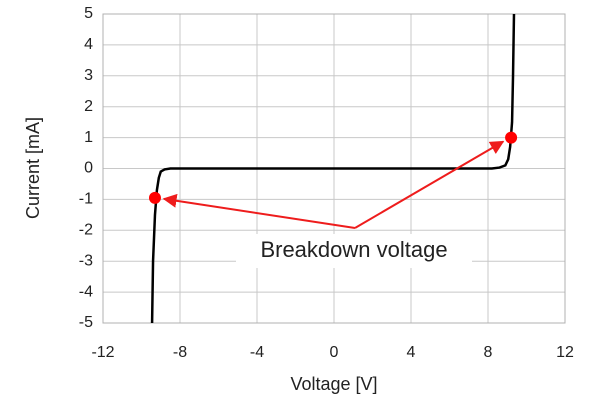  What do you see at coordinates (86, 322) in the screenshot?
I see `y-tick-label: -5` at bounding box center [86, 322].